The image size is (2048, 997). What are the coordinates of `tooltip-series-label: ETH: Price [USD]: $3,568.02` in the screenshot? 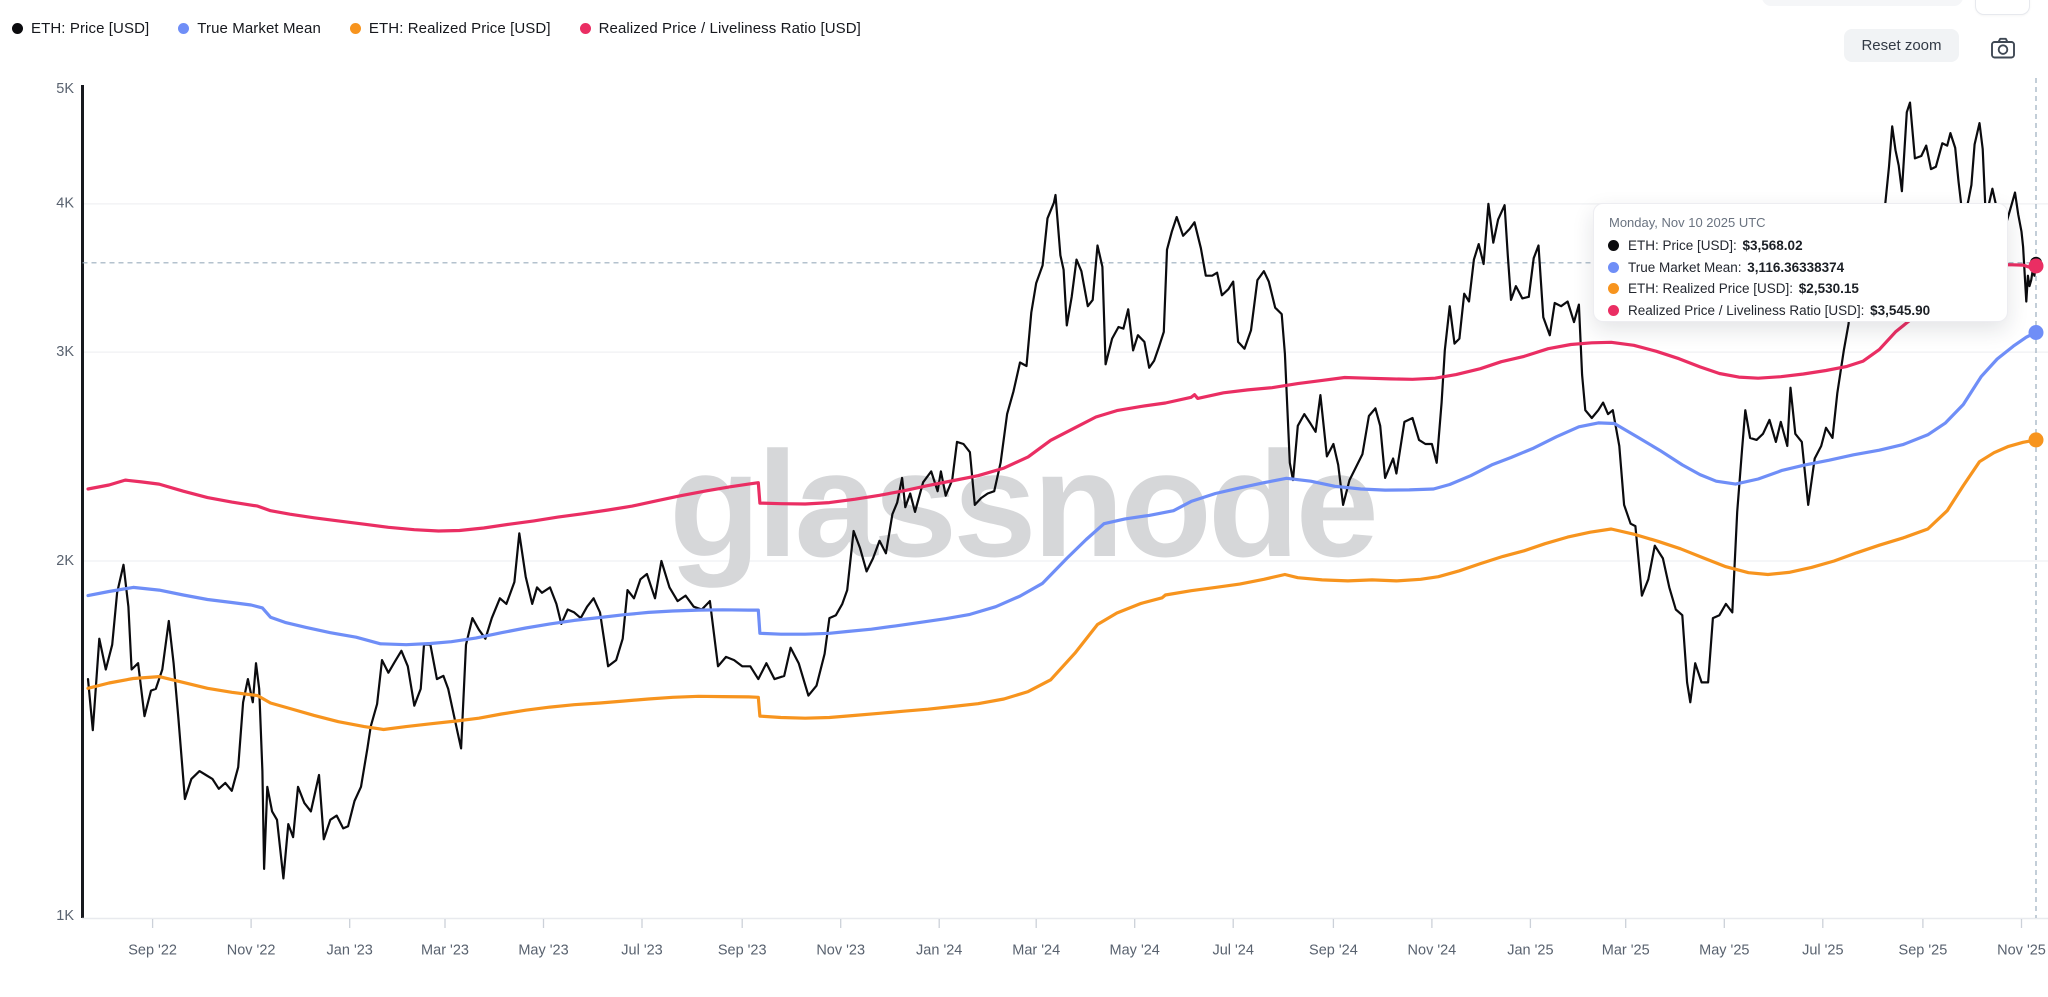 It's located at (1715, 245).